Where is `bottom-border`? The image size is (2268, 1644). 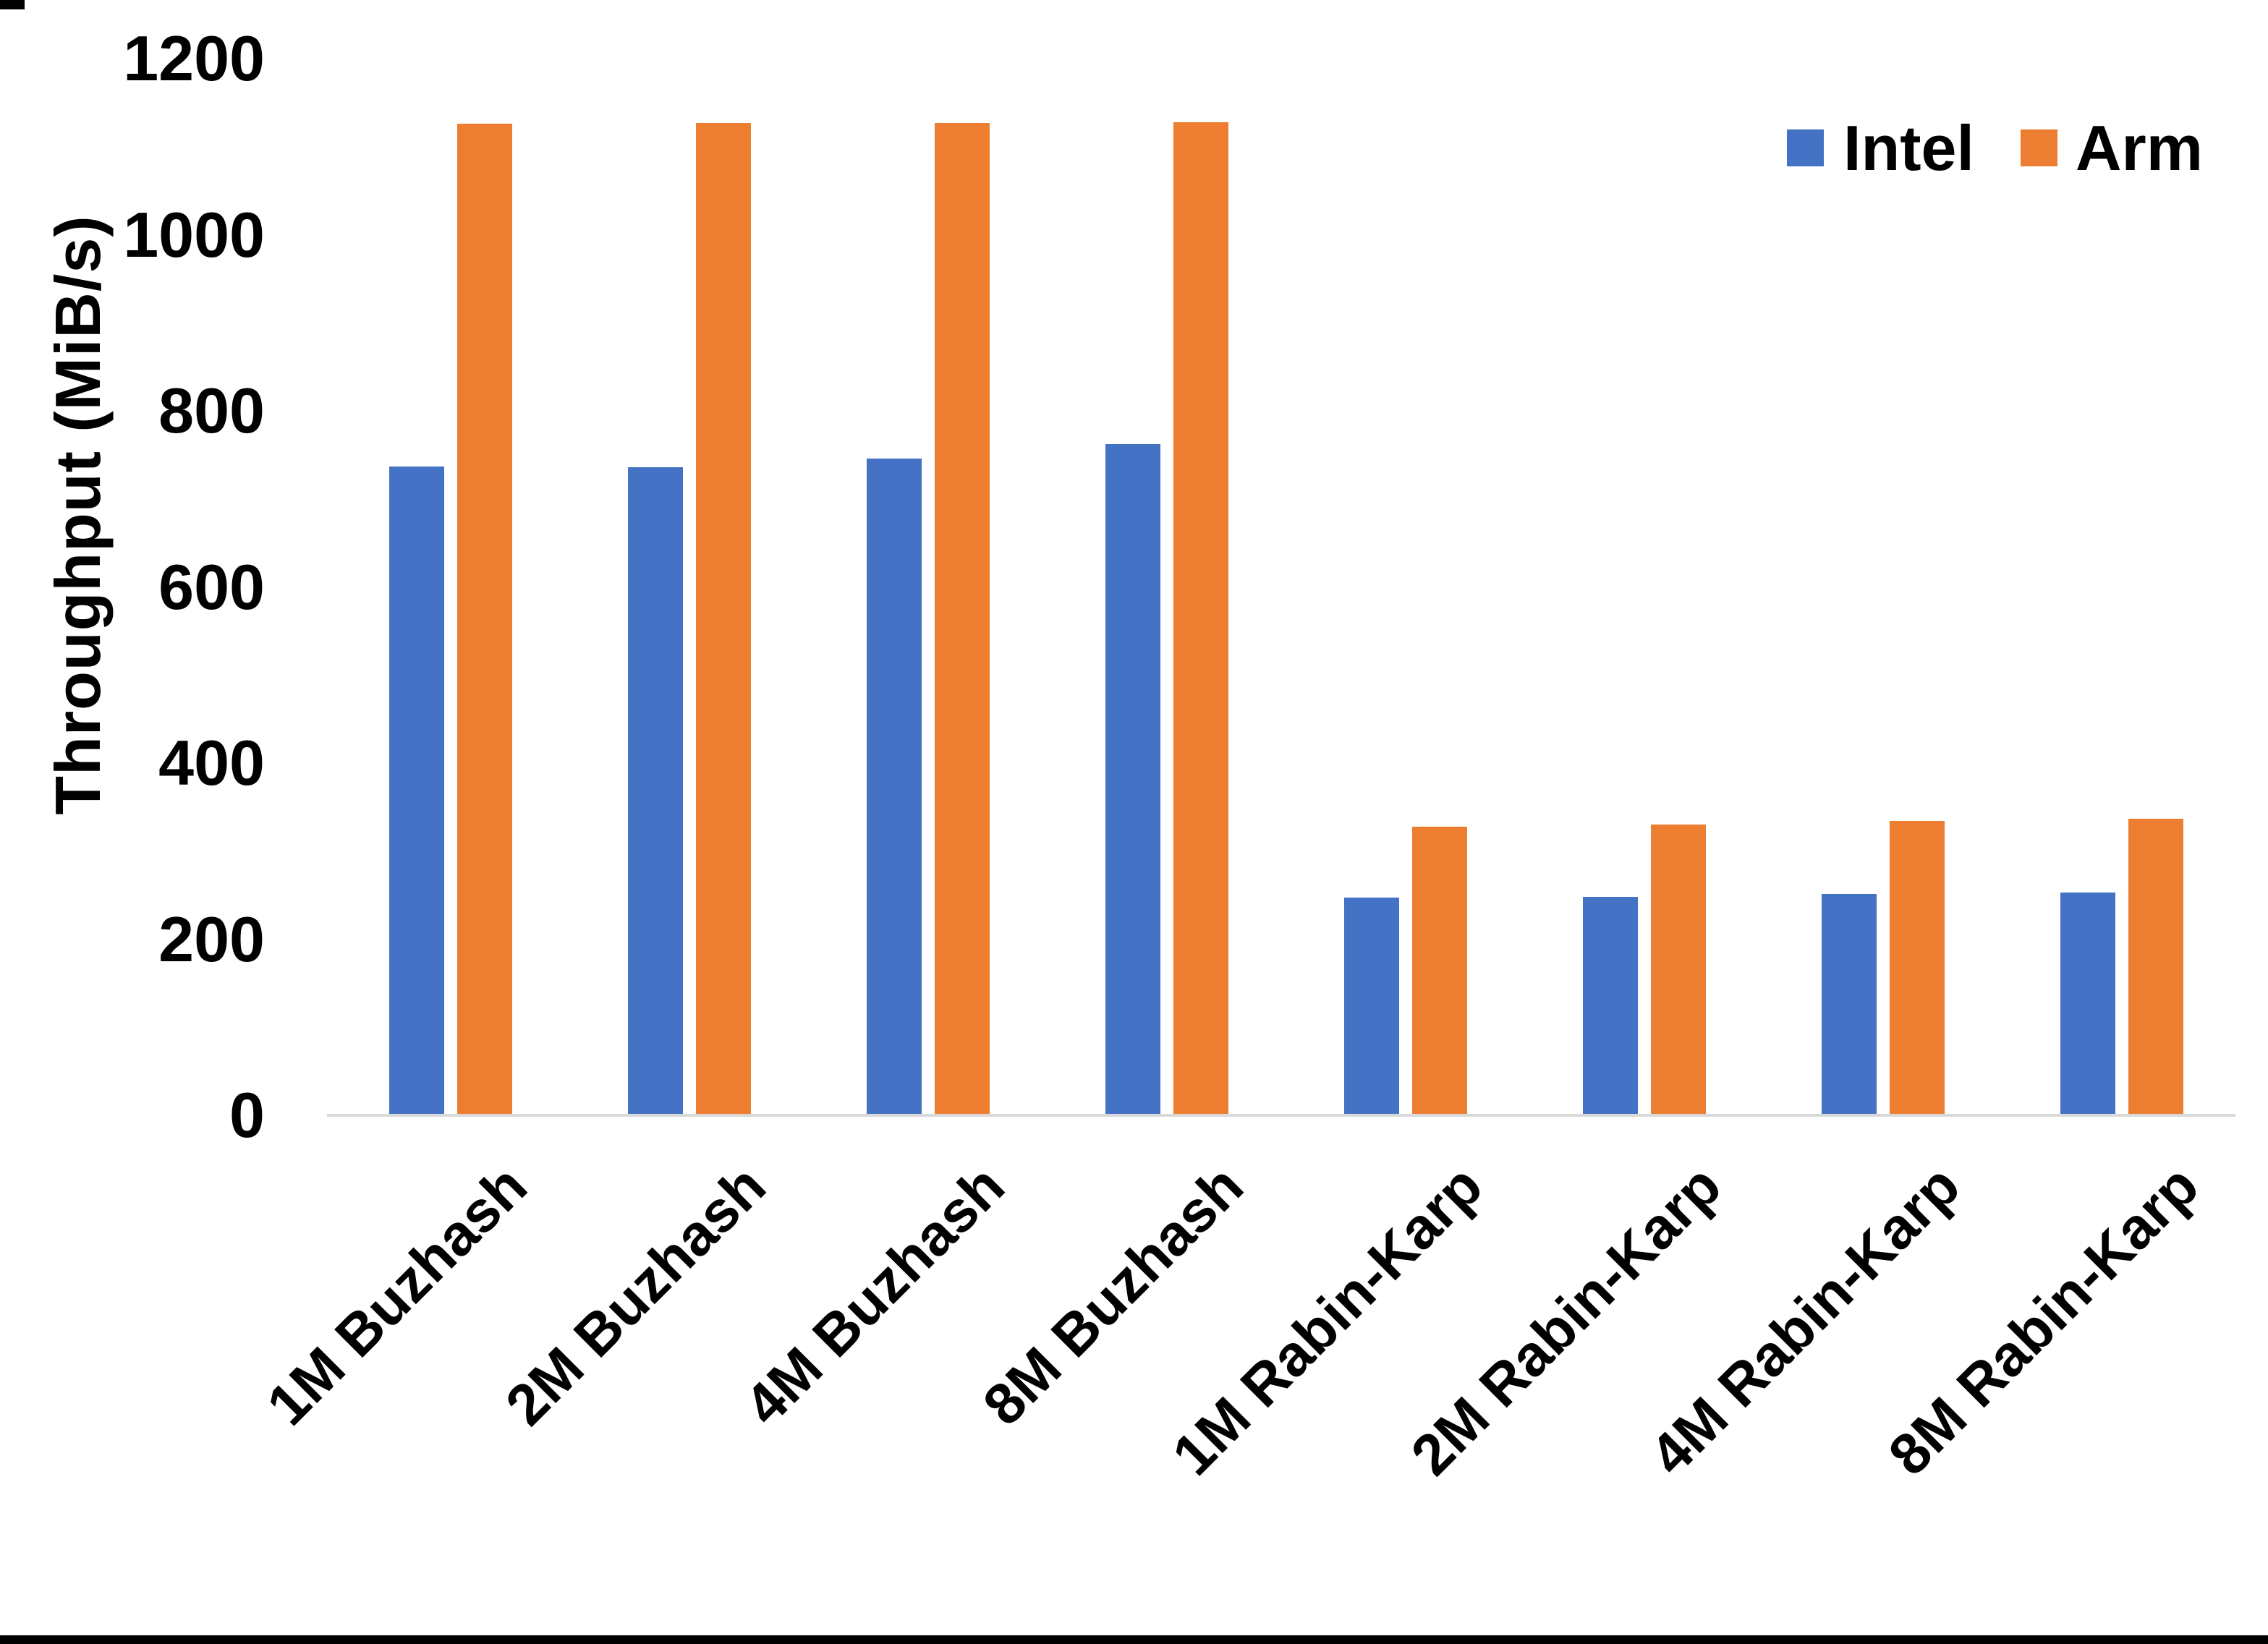
bottom-border is located at coordinates (1134, 1639).